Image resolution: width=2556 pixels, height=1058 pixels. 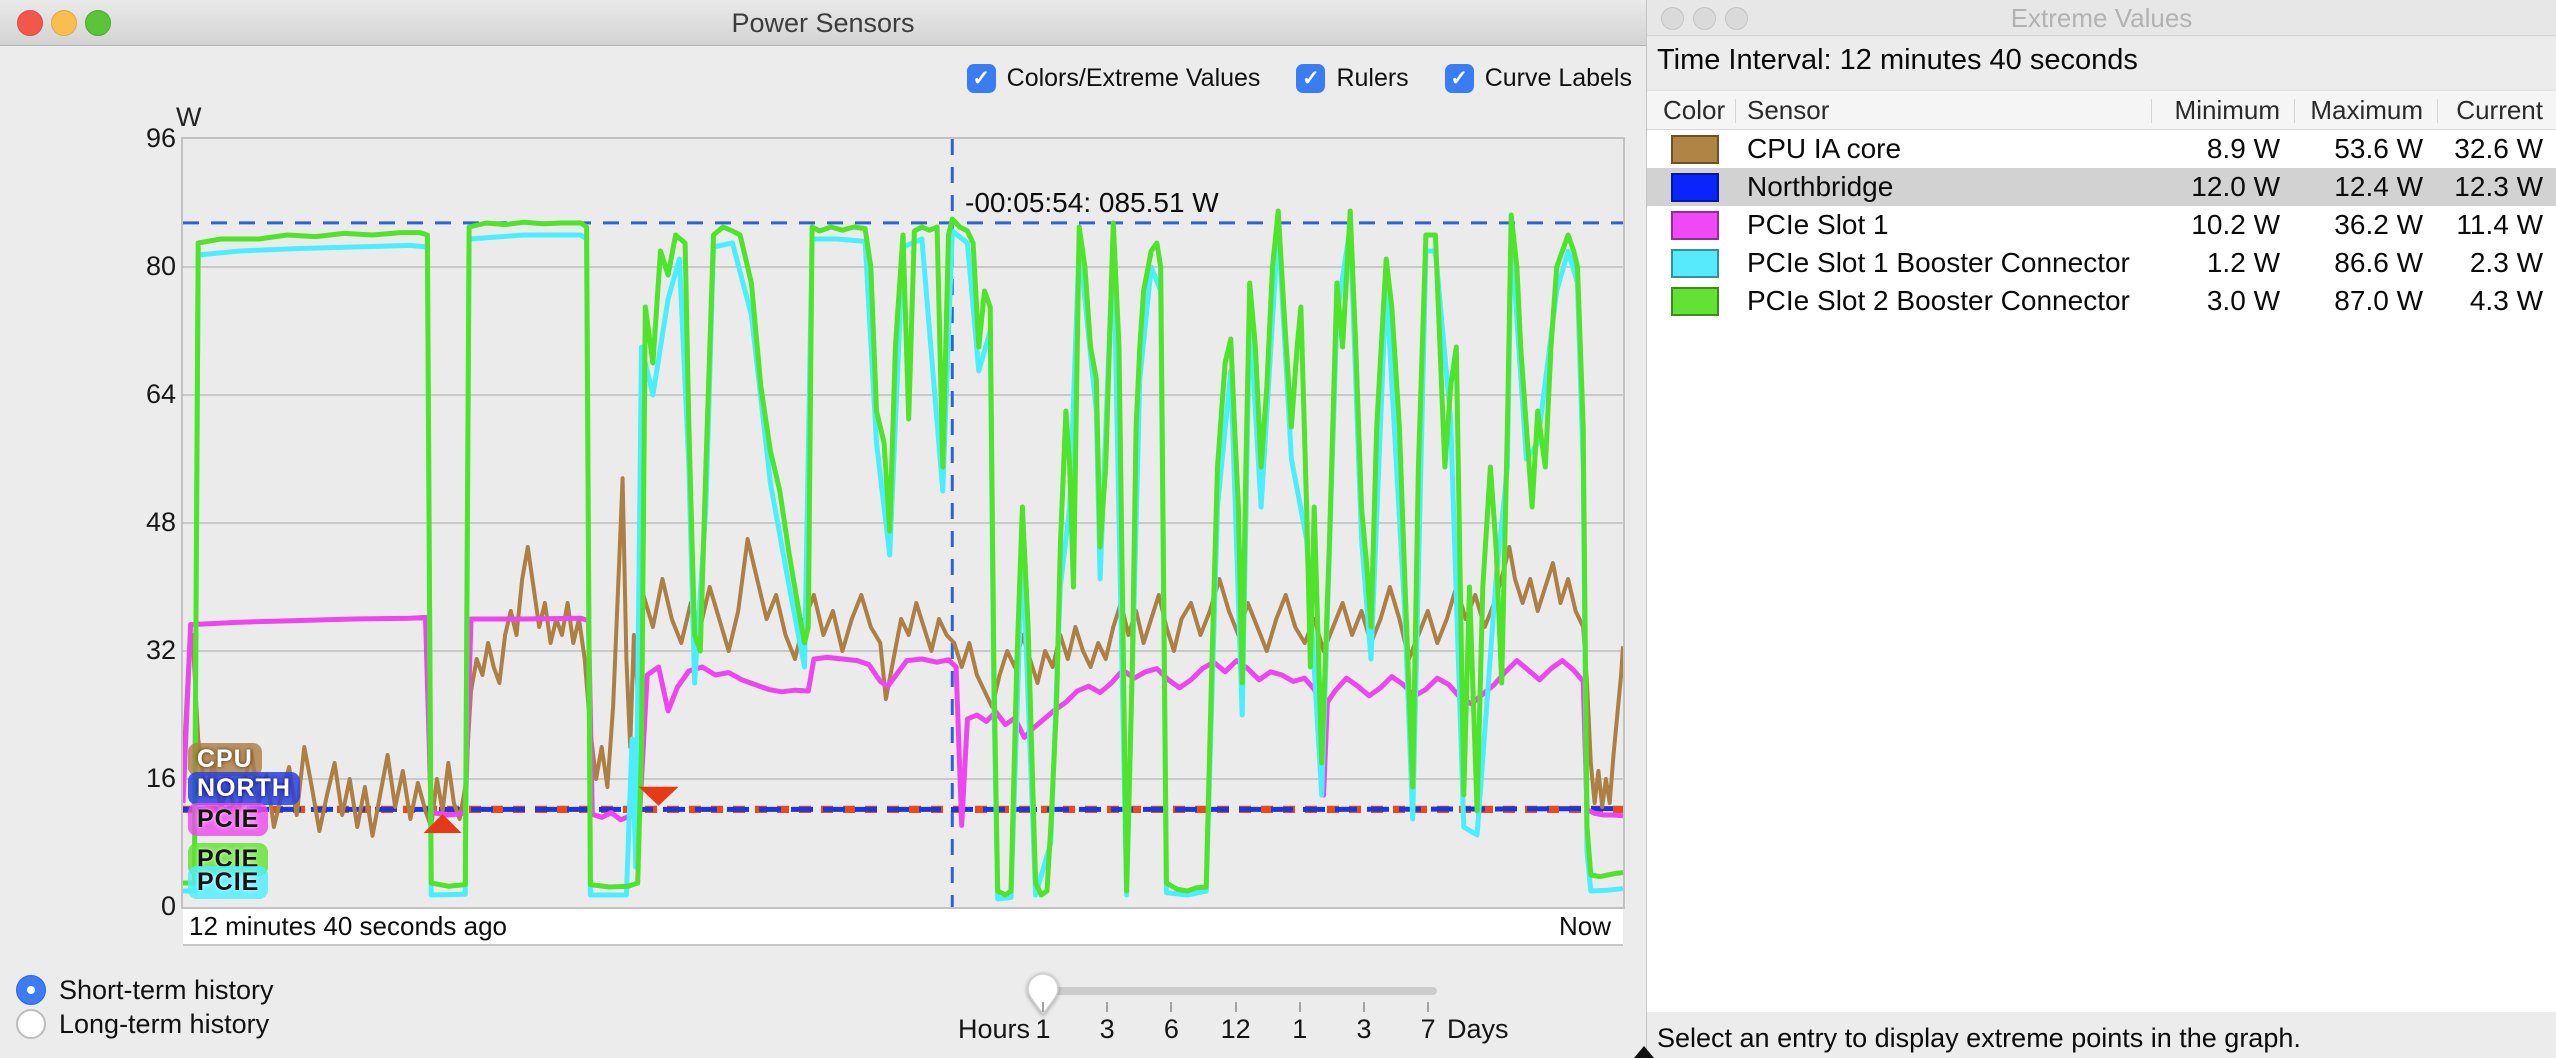 I want to click on slider-knob-shape, so click(x=1043, y=994).